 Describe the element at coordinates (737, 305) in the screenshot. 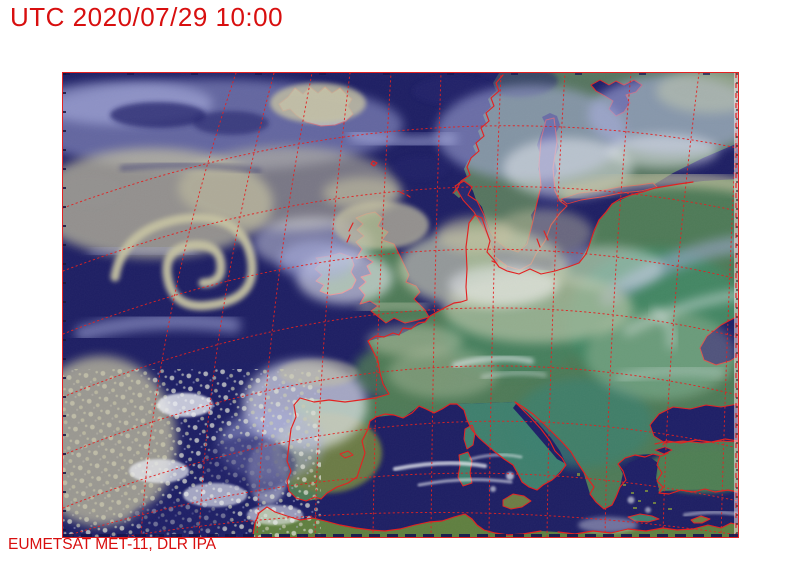

I see `right-border-ticks` at that location.